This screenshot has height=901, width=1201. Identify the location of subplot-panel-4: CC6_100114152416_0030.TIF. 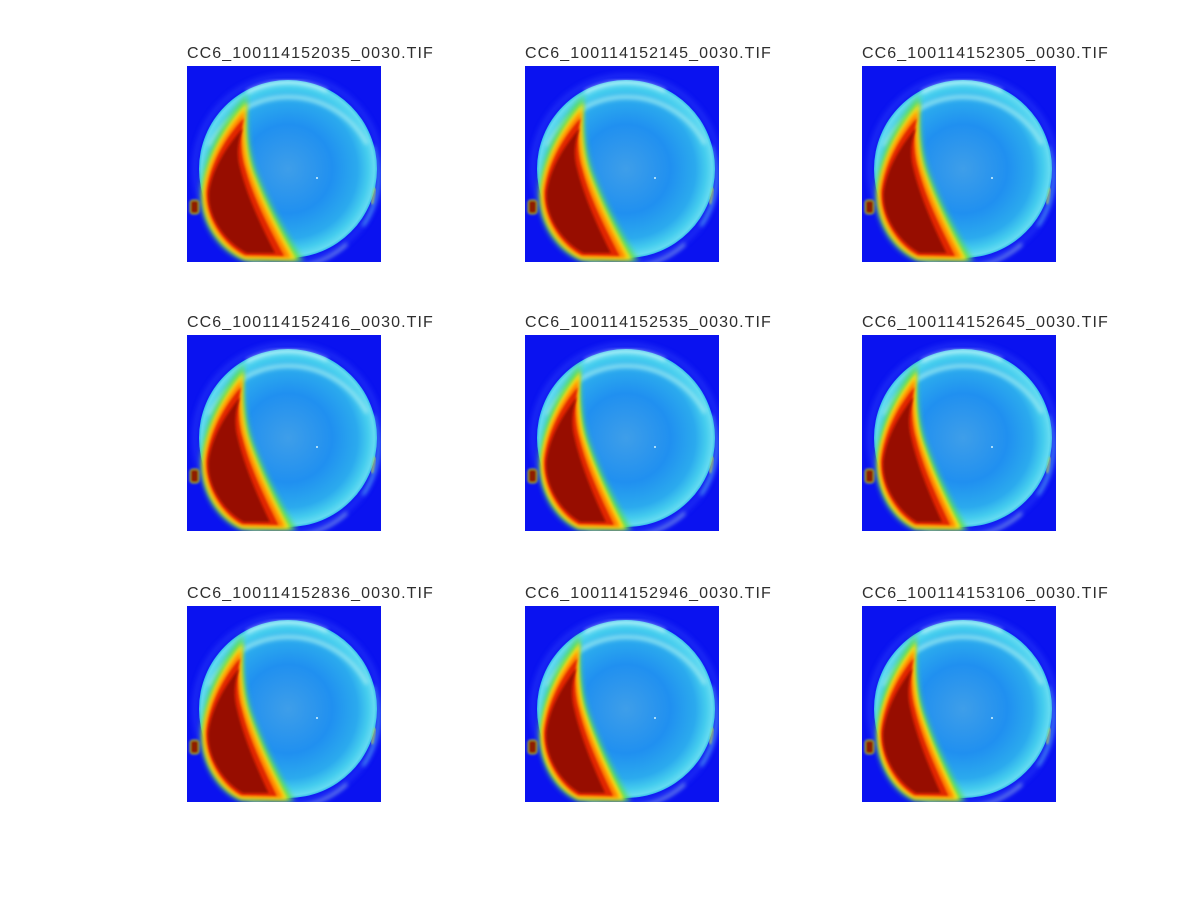
(310, 422).